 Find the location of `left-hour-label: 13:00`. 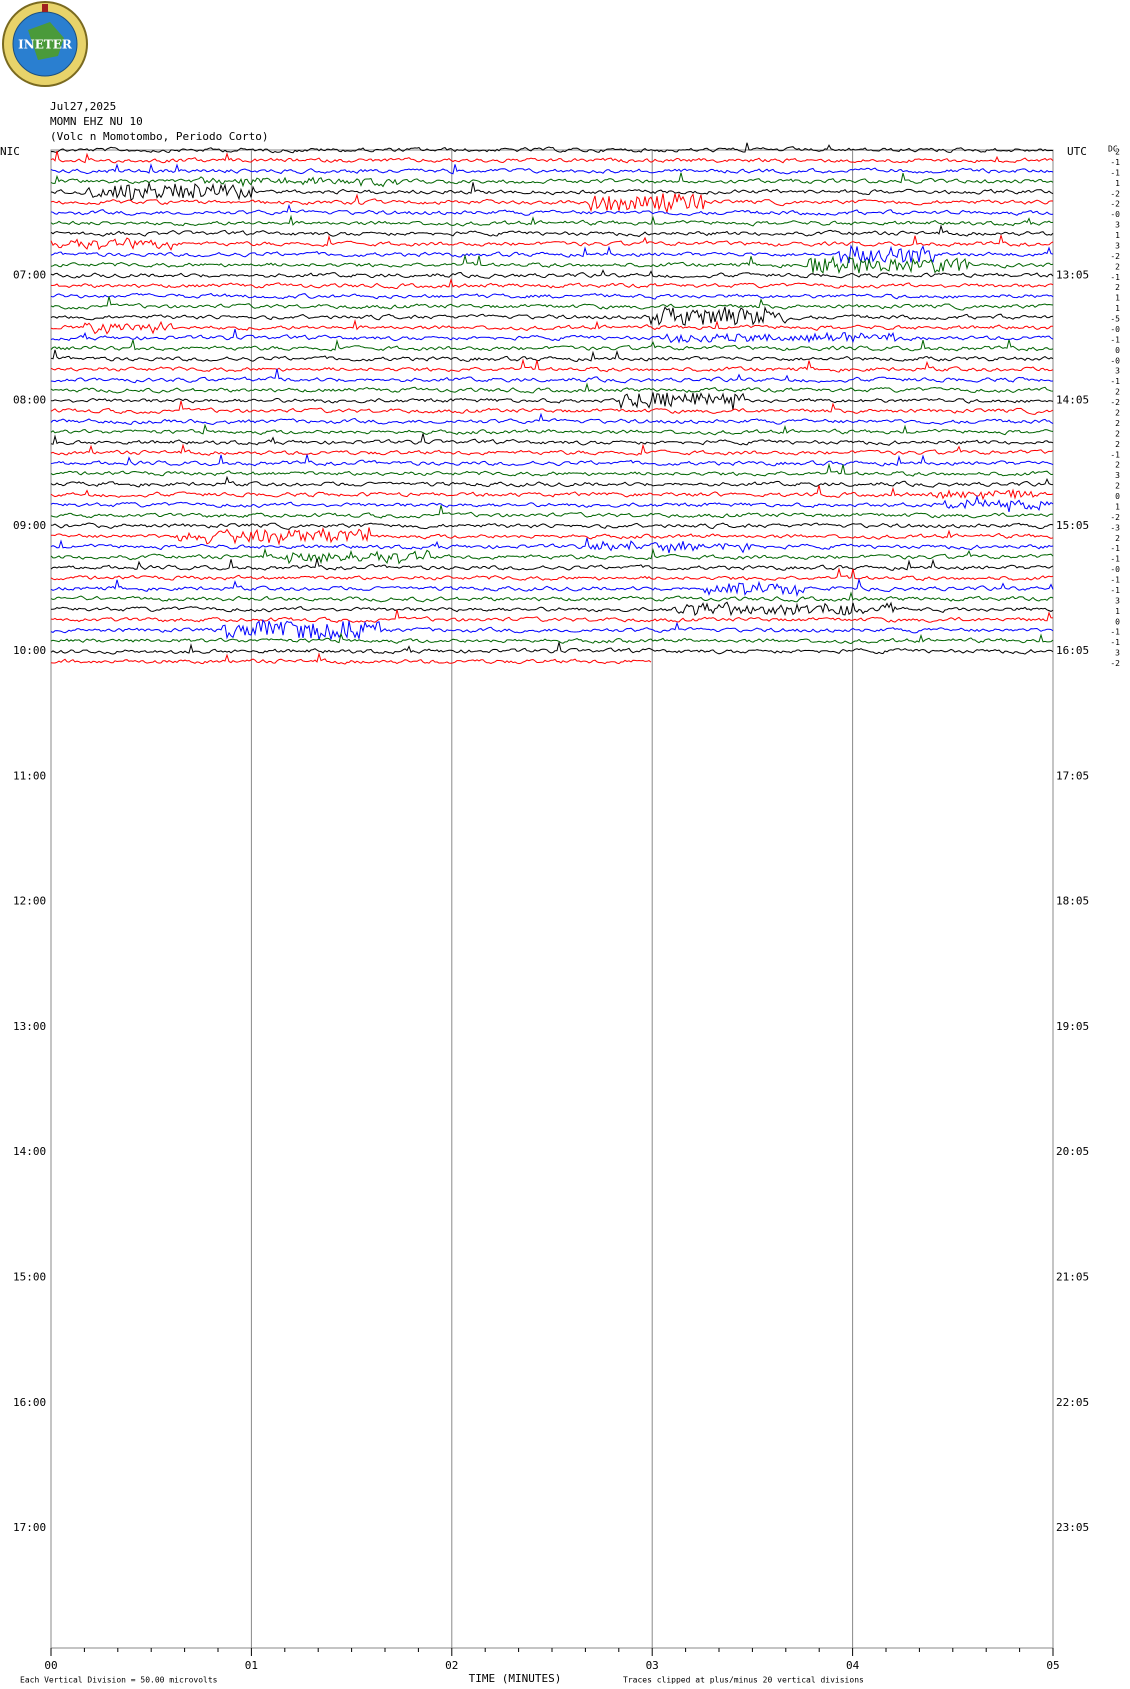

left-hour-label: 13:00 is located at coordinates (29, 1026).